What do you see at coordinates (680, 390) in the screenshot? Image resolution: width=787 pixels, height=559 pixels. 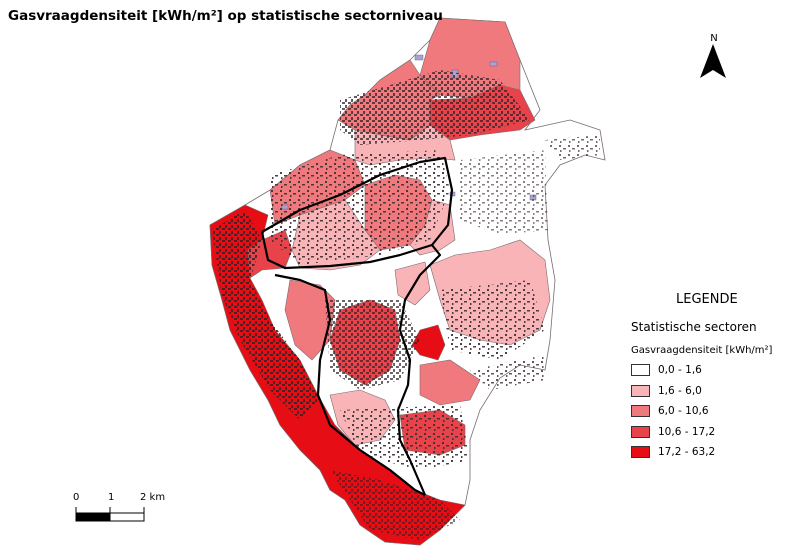 I see `legend-item-label: 1,6 - 6,0` at bounding box center [680, 390].